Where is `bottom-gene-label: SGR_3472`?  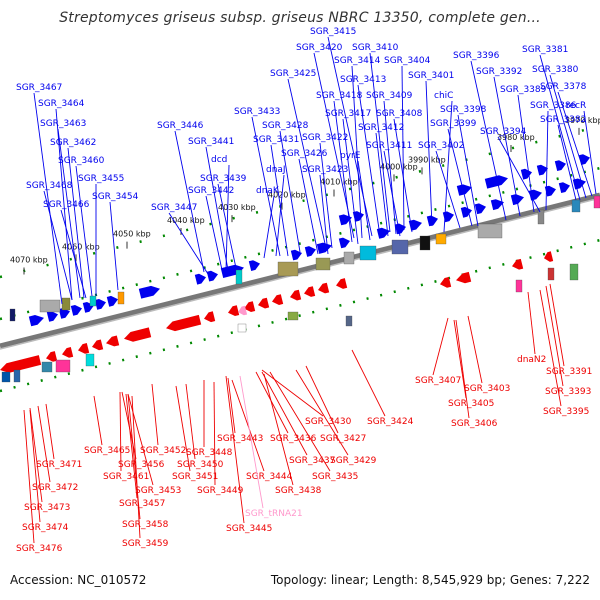
bottom-gene-label: SGR_3472 is located at coordinates (55, 488).